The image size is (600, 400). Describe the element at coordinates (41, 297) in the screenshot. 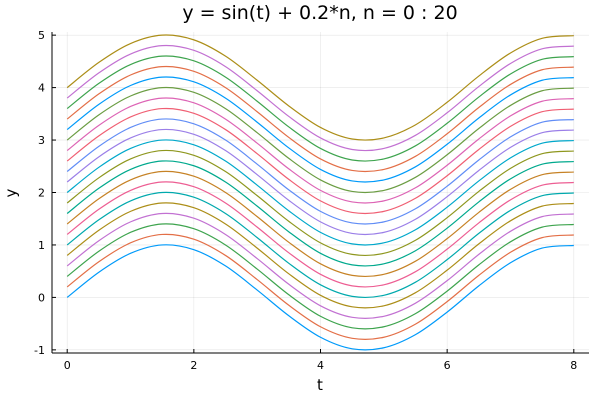

I see `y-tick-label: 0` at that location.